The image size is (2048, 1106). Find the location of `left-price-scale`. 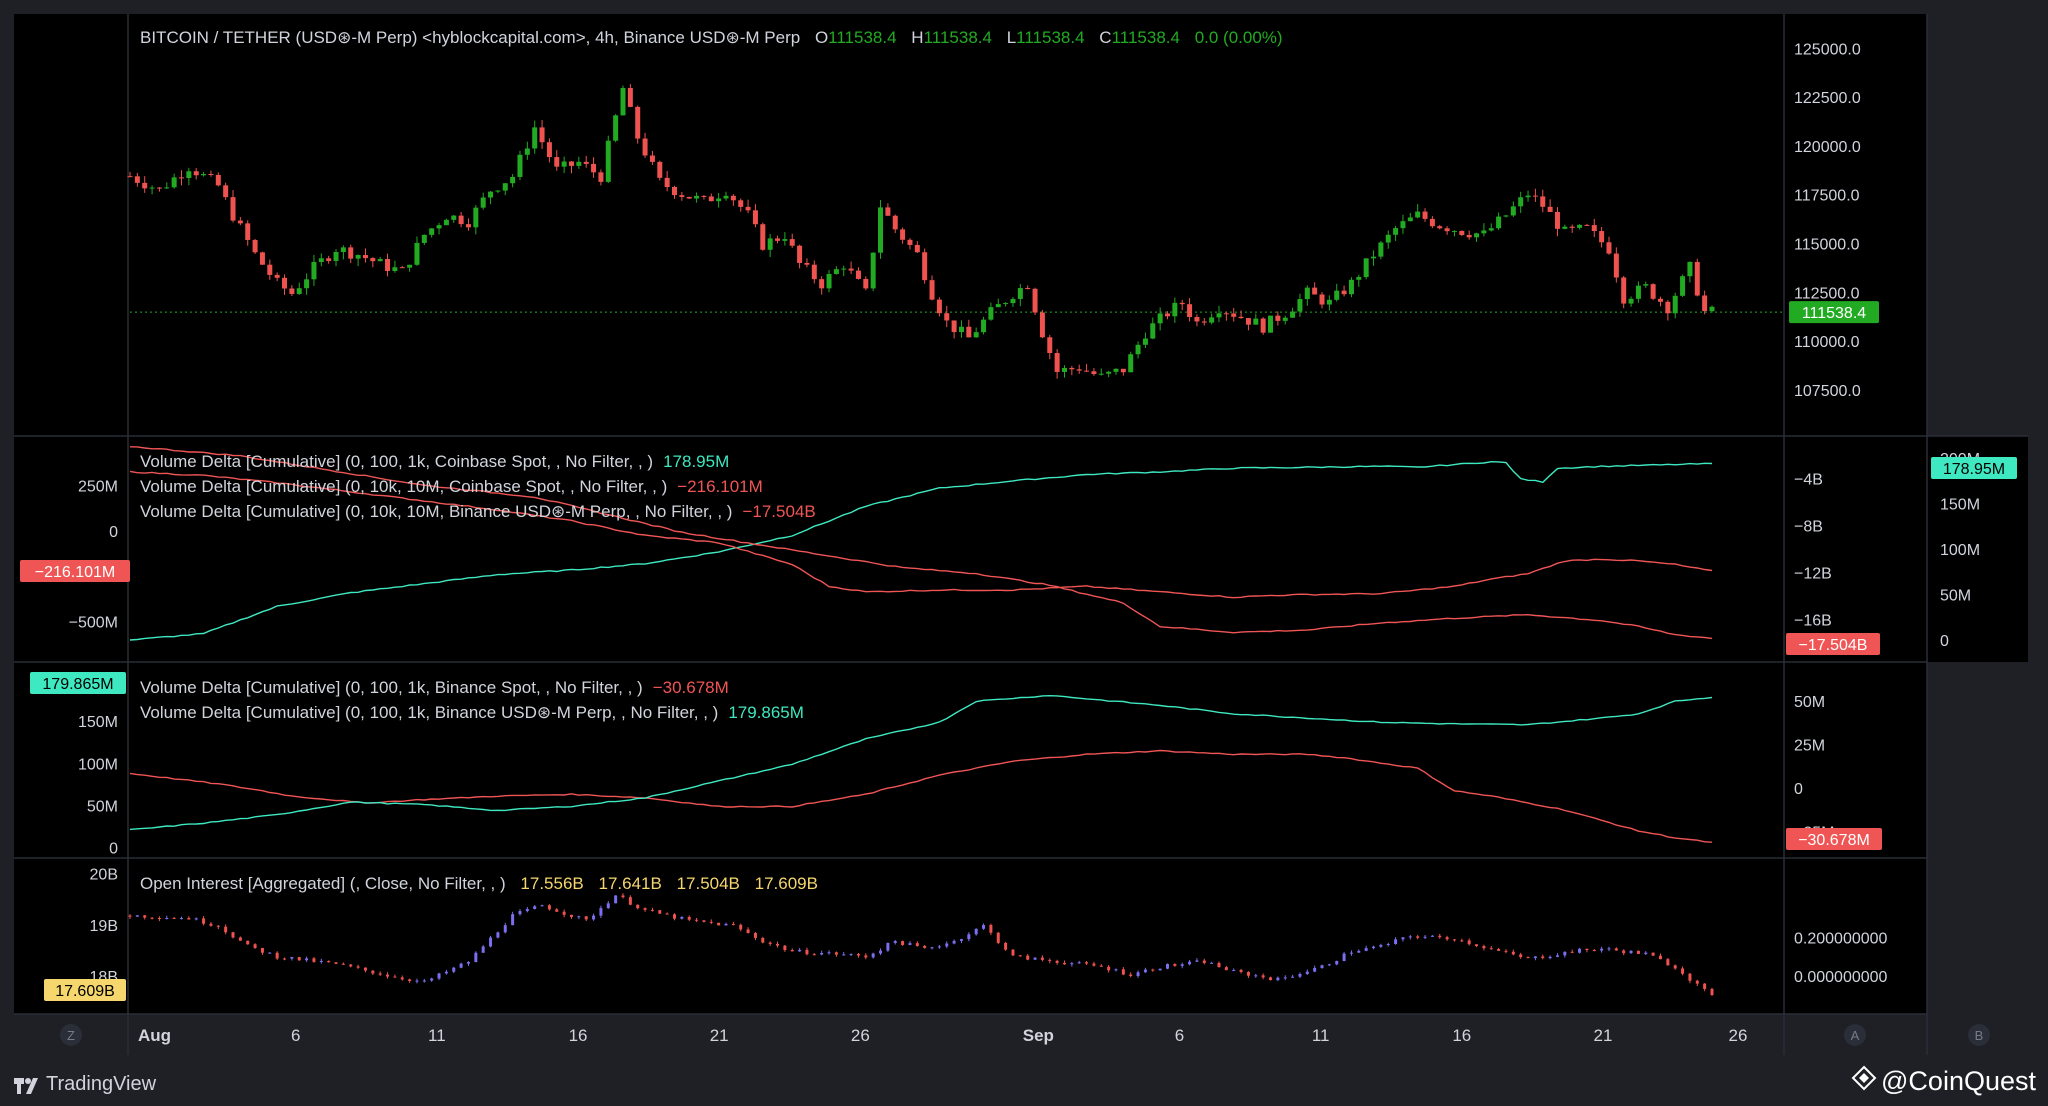

left-price-scale is located at coordinates (71, 514).